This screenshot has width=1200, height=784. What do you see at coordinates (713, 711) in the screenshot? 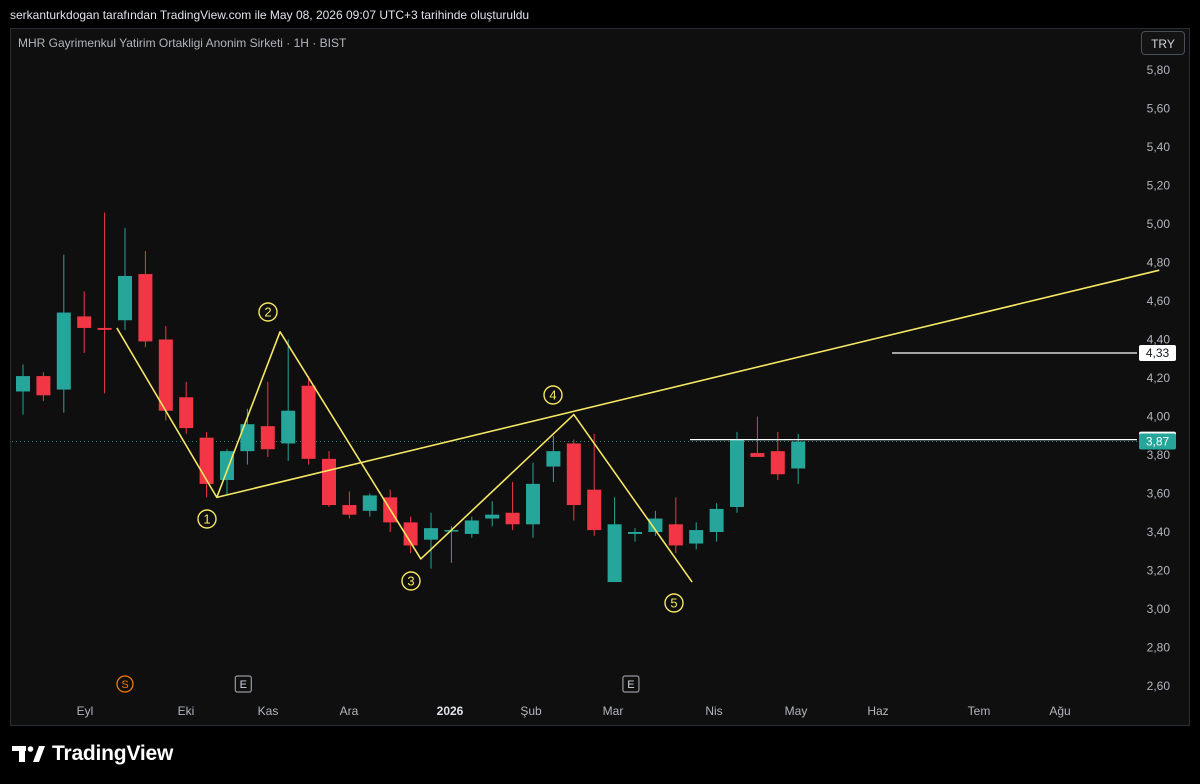
I see `x-tick-label: Nis` at bounding box center [713, 711].